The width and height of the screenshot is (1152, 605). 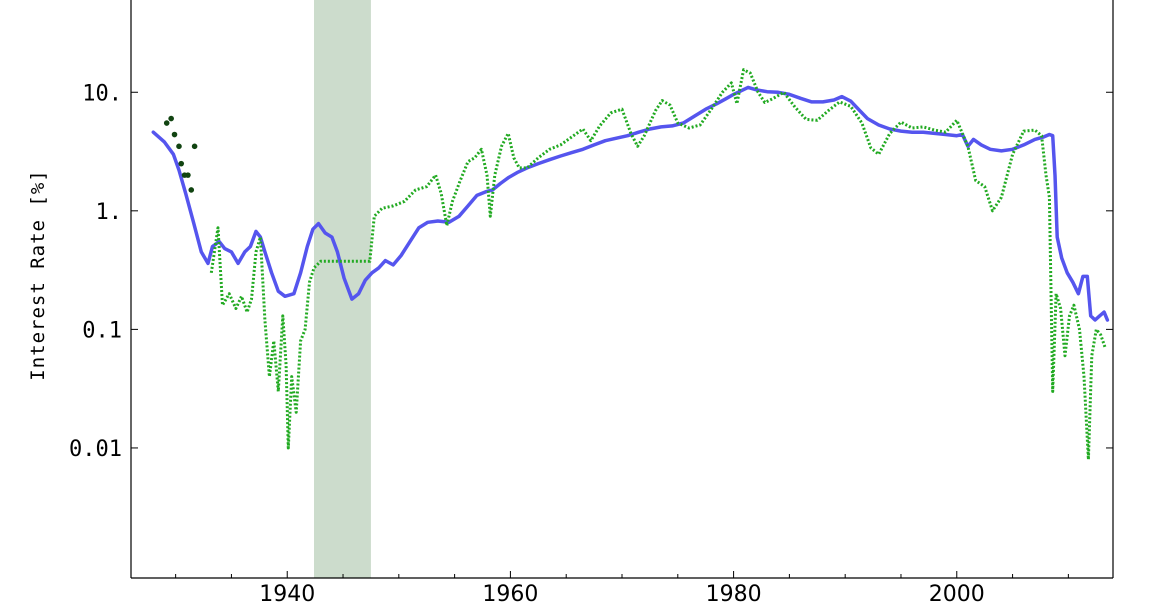 What do you see at coordinates (102, 330) in the screenshot?
I see `y-tick-label-2: 0.1` at bounding box center [102, 330].